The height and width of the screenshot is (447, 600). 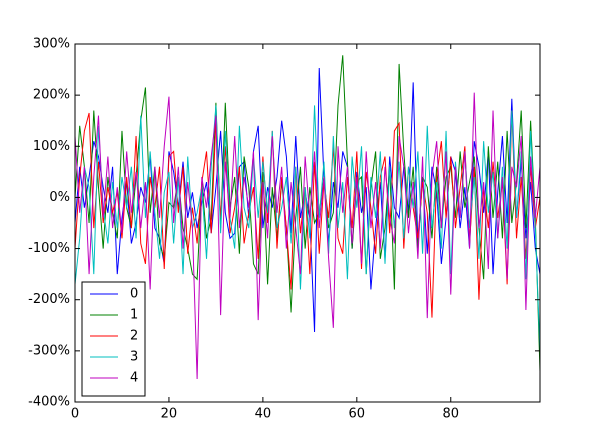 What do you see at coordinates (49, 248) in the screenshot?
I see `y-tick-label: -100%` at bounding box center [49, 248].